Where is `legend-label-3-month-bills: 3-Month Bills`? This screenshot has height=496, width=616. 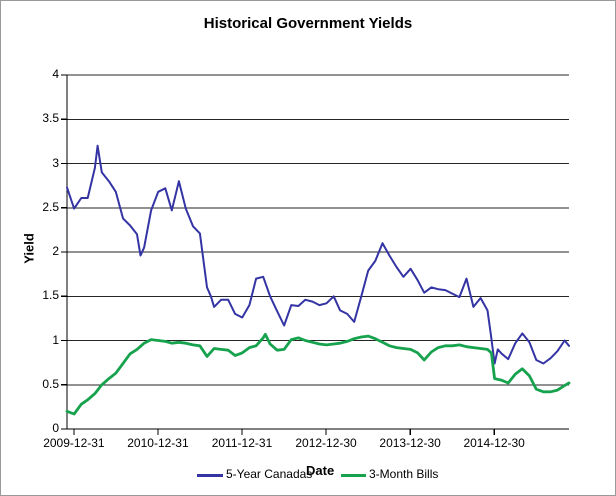 legend-label-3-month-bills: 3-Month Bills is located at coordinates (404, 474).